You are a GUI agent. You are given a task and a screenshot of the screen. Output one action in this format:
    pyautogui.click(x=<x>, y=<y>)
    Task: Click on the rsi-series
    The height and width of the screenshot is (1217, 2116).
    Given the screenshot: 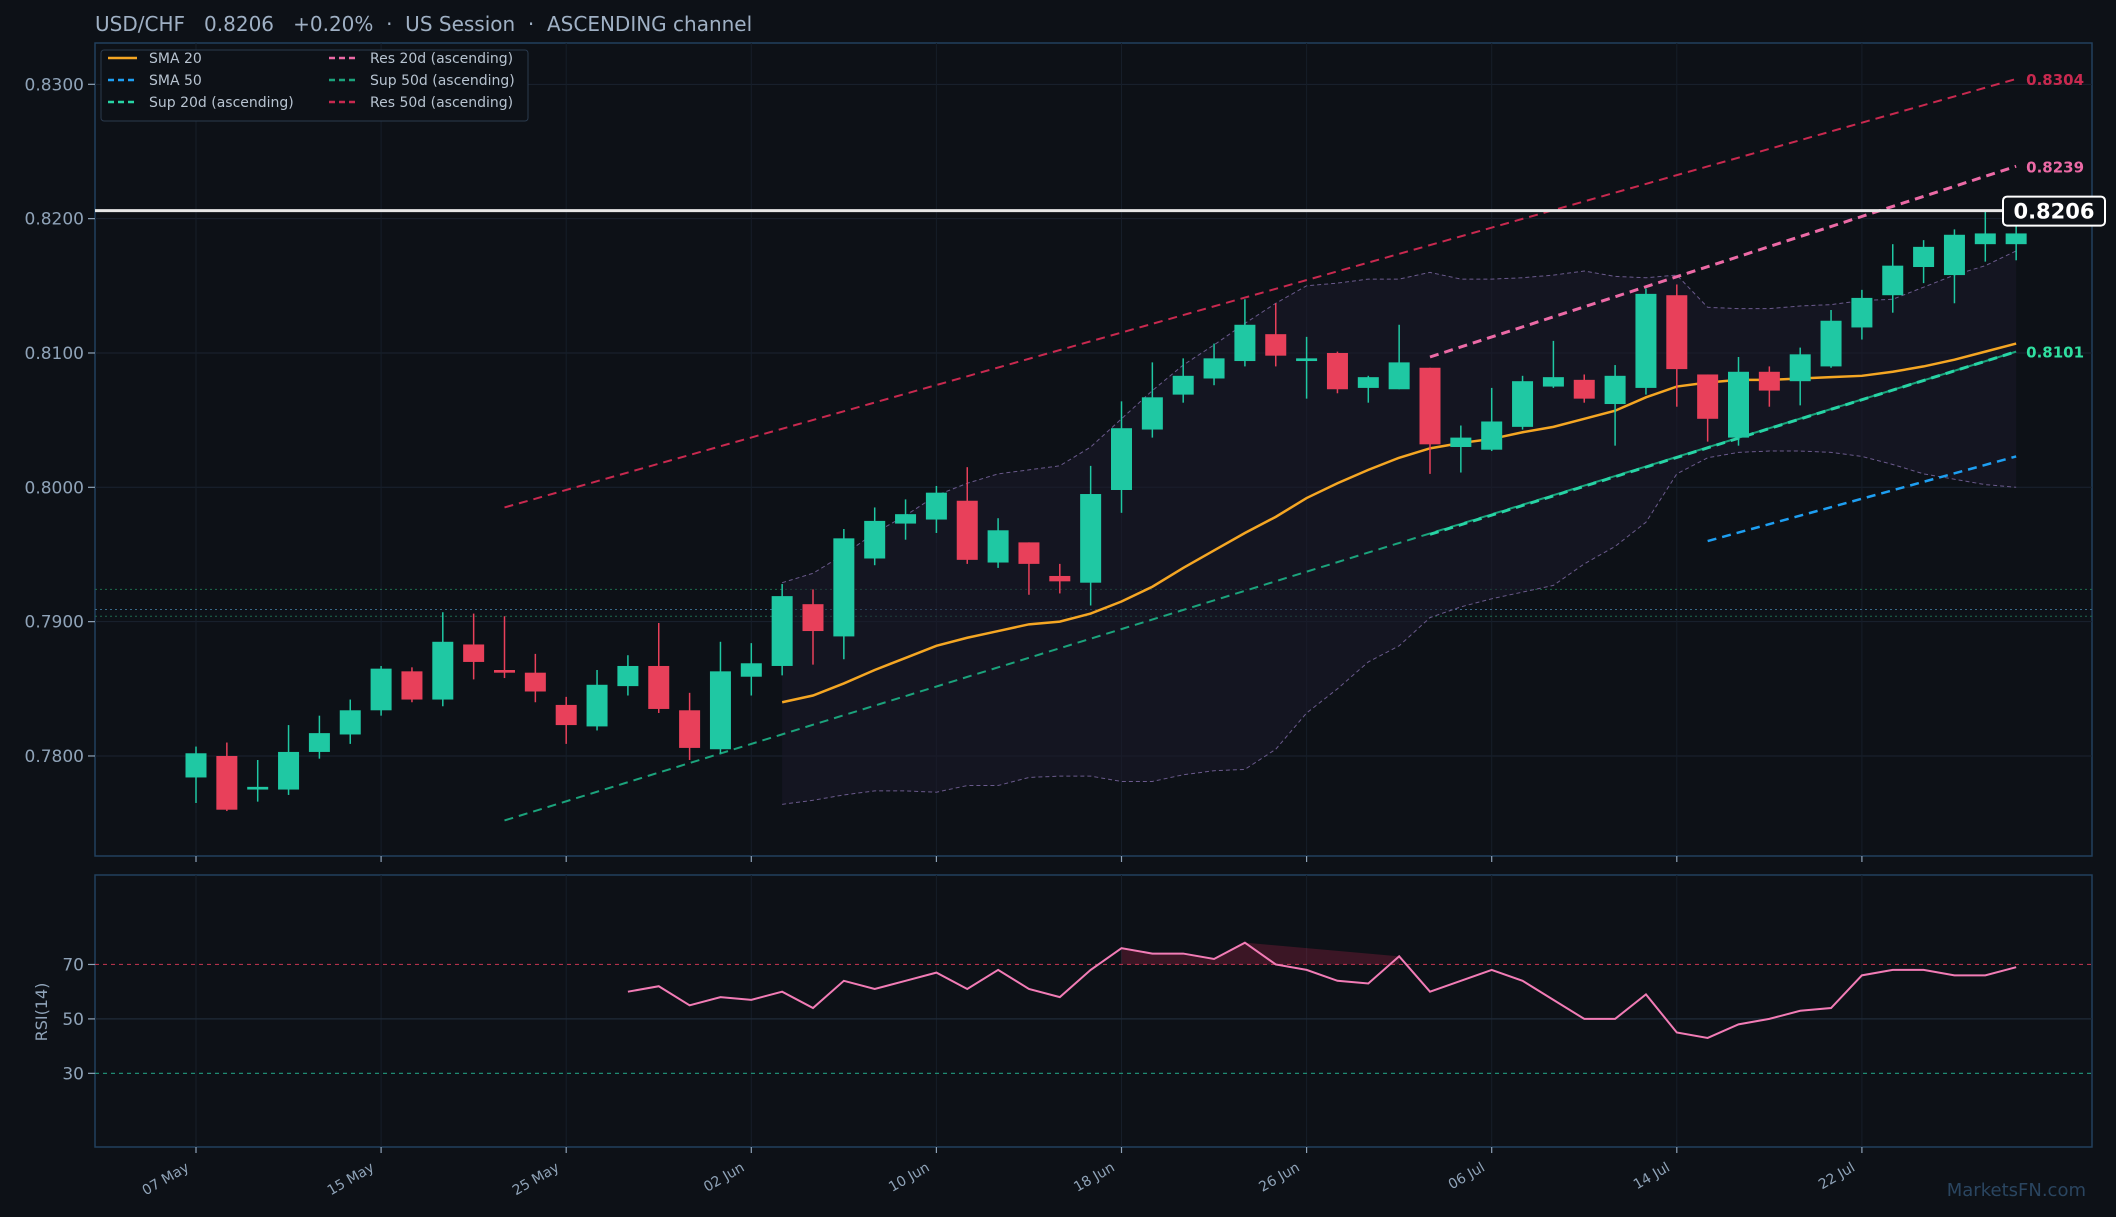 What is the action you would take?
    pyautogui.click(x=1322, y=990)
    